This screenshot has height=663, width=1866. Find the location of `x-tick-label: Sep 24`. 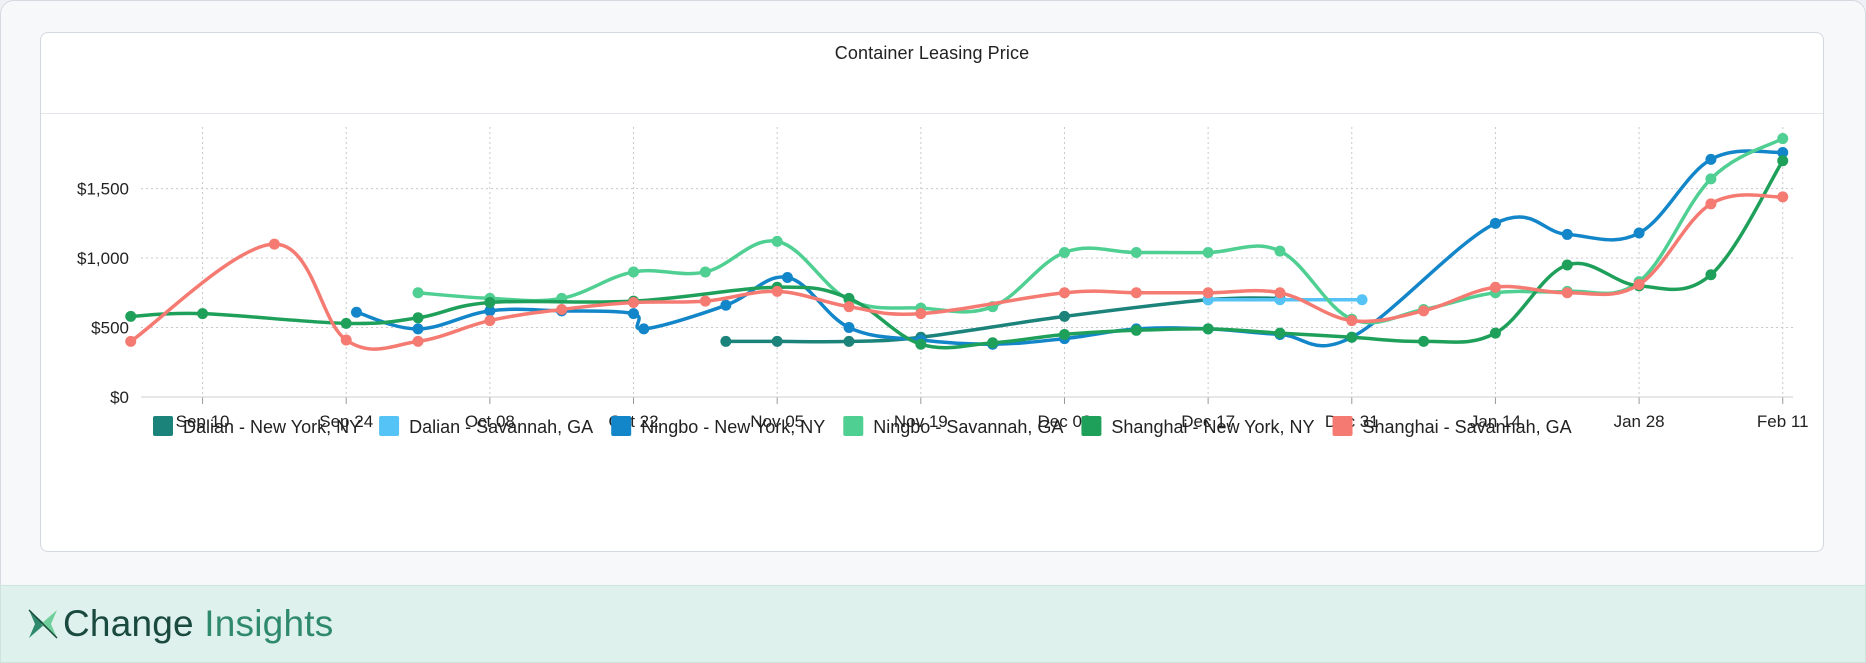

x-tick-label: Sep 24 is located at coordinates (346, 421).